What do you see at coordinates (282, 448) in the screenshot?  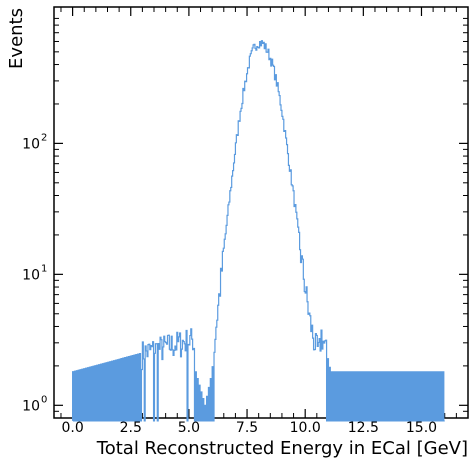 I see `x-axis-label: Total Reconstructed Energy in ECal [GeV]` at bounding box center [282, 448].